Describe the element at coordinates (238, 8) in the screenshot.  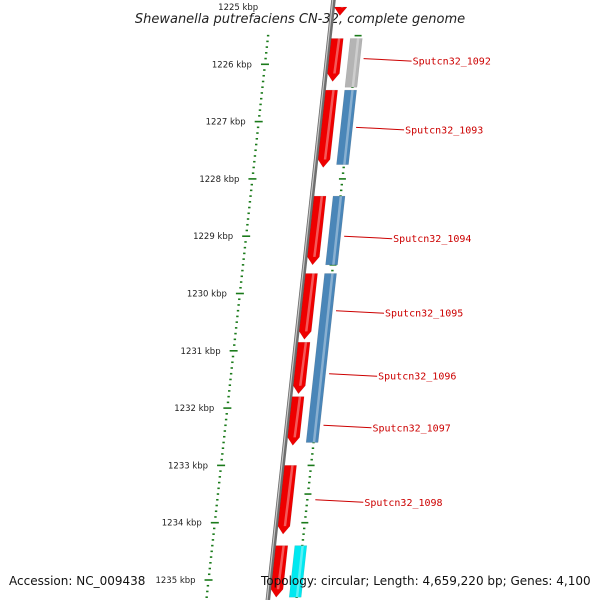
I see `tick-label: 1225 kbp` at that location.